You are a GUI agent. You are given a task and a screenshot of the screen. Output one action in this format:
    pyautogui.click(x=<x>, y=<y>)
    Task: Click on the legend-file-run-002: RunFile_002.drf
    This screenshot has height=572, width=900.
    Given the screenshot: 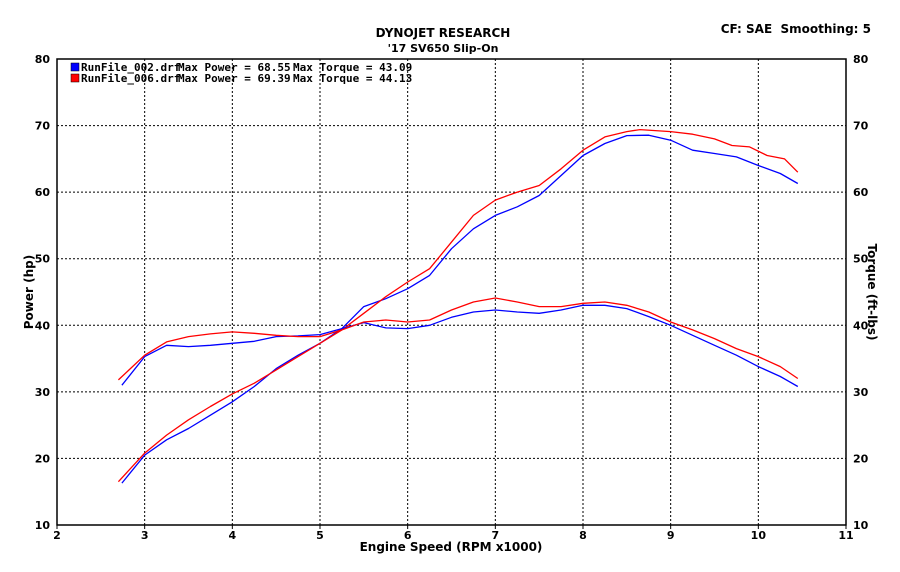 What is the action you would take?
    pyautogui.click(x=130, y=67)
    